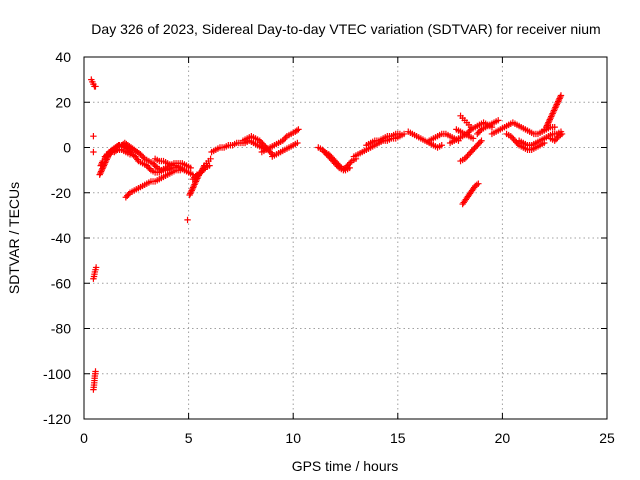 Image resolution: width=640 pixels, height=480 pixels. I want to click on x-tick-label: 5, so click(189, 438).